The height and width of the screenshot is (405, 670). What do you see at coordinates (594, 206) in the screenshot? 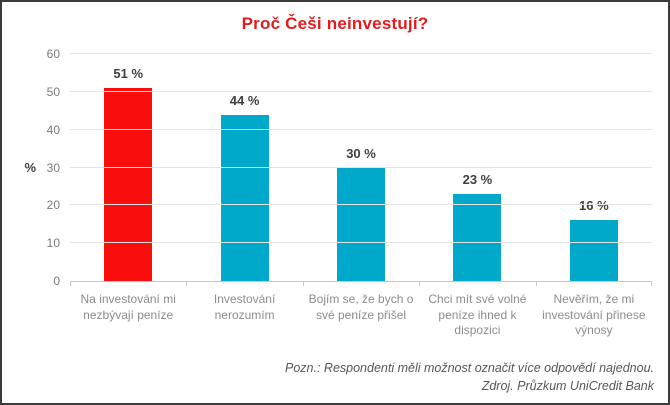
I see `bar-value-label: 16 %` at bounding box center [594, 206].